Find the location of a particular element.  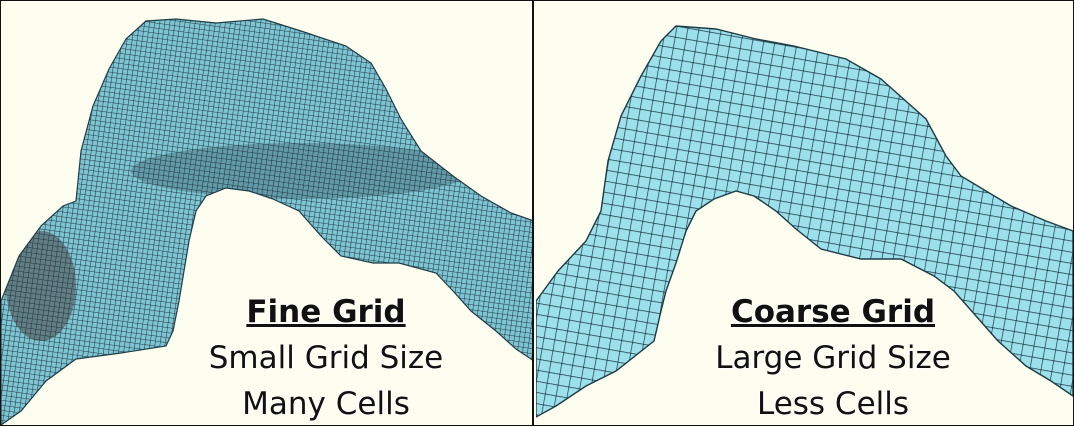

coarse-grid-caption: Coarse Grid Large Grid Size Less Cells is located at coordinates (833, 358).